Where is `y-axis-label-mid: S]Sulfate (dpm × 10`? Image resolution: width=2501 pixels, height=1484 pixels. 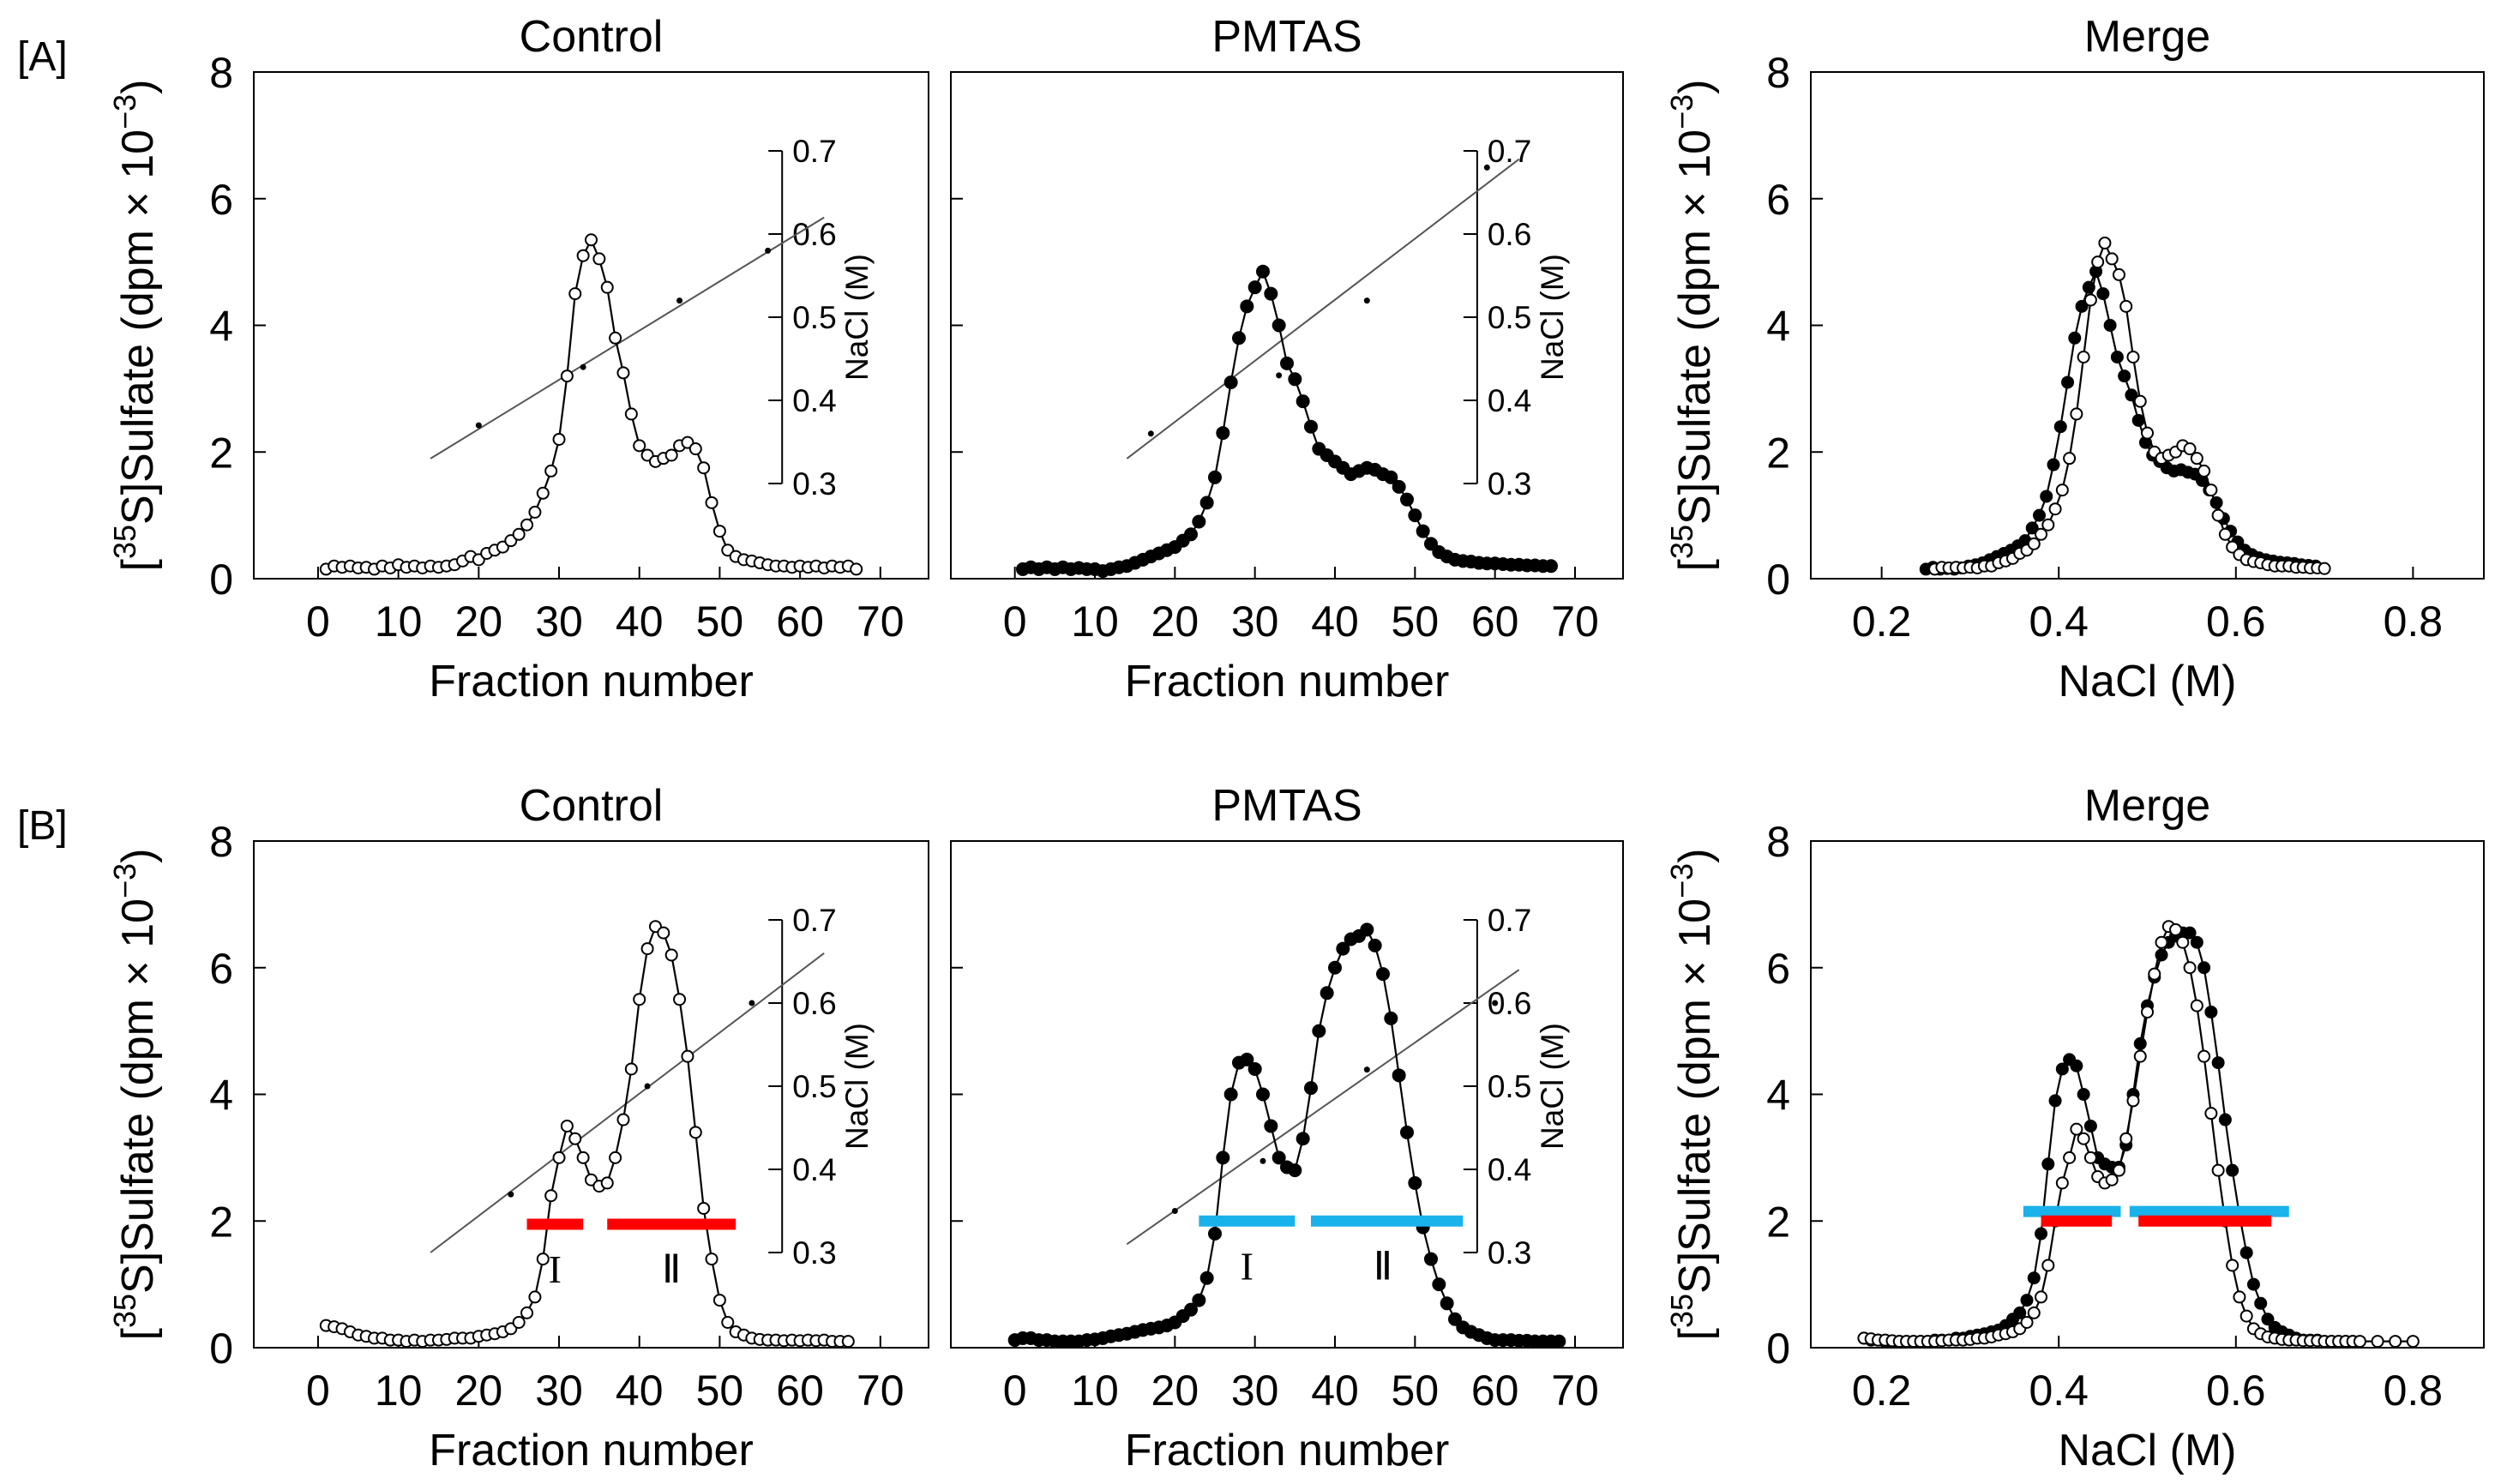
y-axis-label-mid: S]Sulfate (dpm × 10 is located at coordinates (1695, 1096).